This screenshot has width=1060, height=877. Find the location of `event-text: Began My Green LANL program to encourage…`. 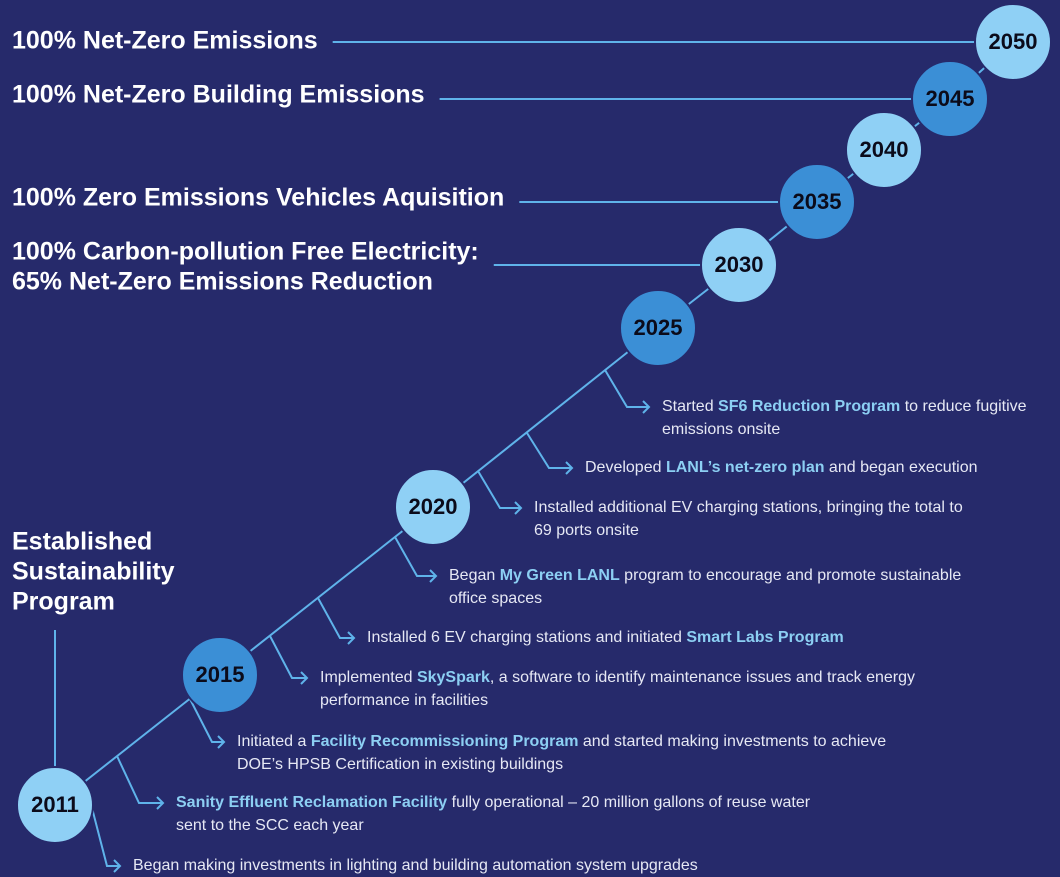

event-text: Began My Green LANL program to encourage… is located at coordinates (705, 575).